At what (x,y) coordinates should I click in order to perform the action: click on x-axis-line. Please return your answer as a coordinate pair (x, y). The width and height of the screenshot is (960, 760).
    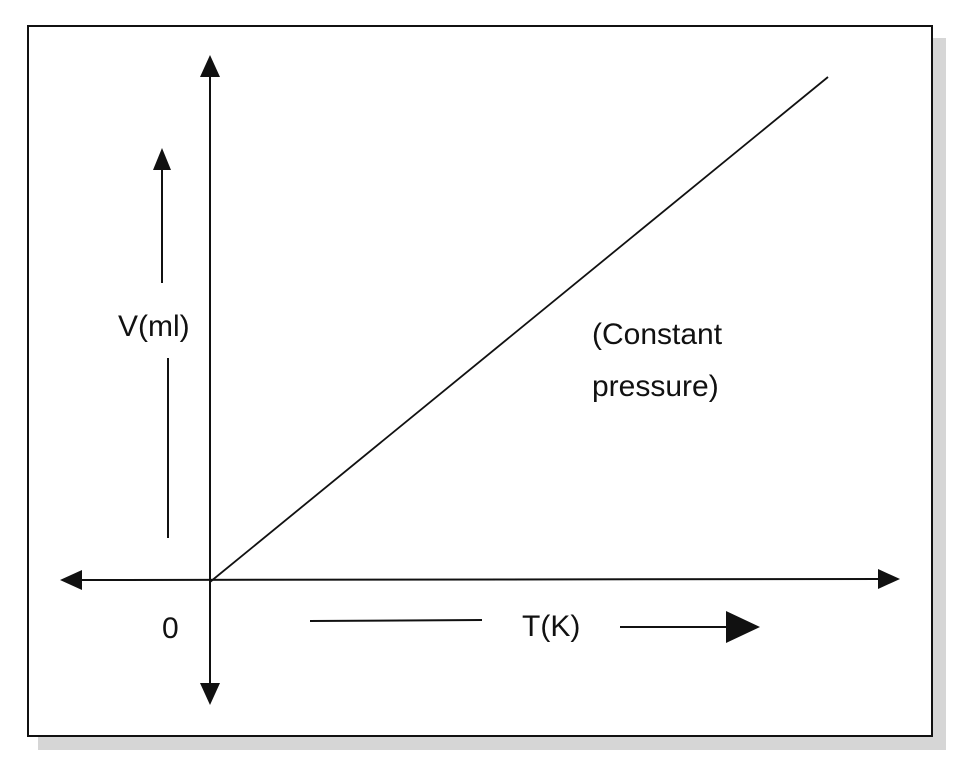
    Looking at the image, I should click on (480, 579).